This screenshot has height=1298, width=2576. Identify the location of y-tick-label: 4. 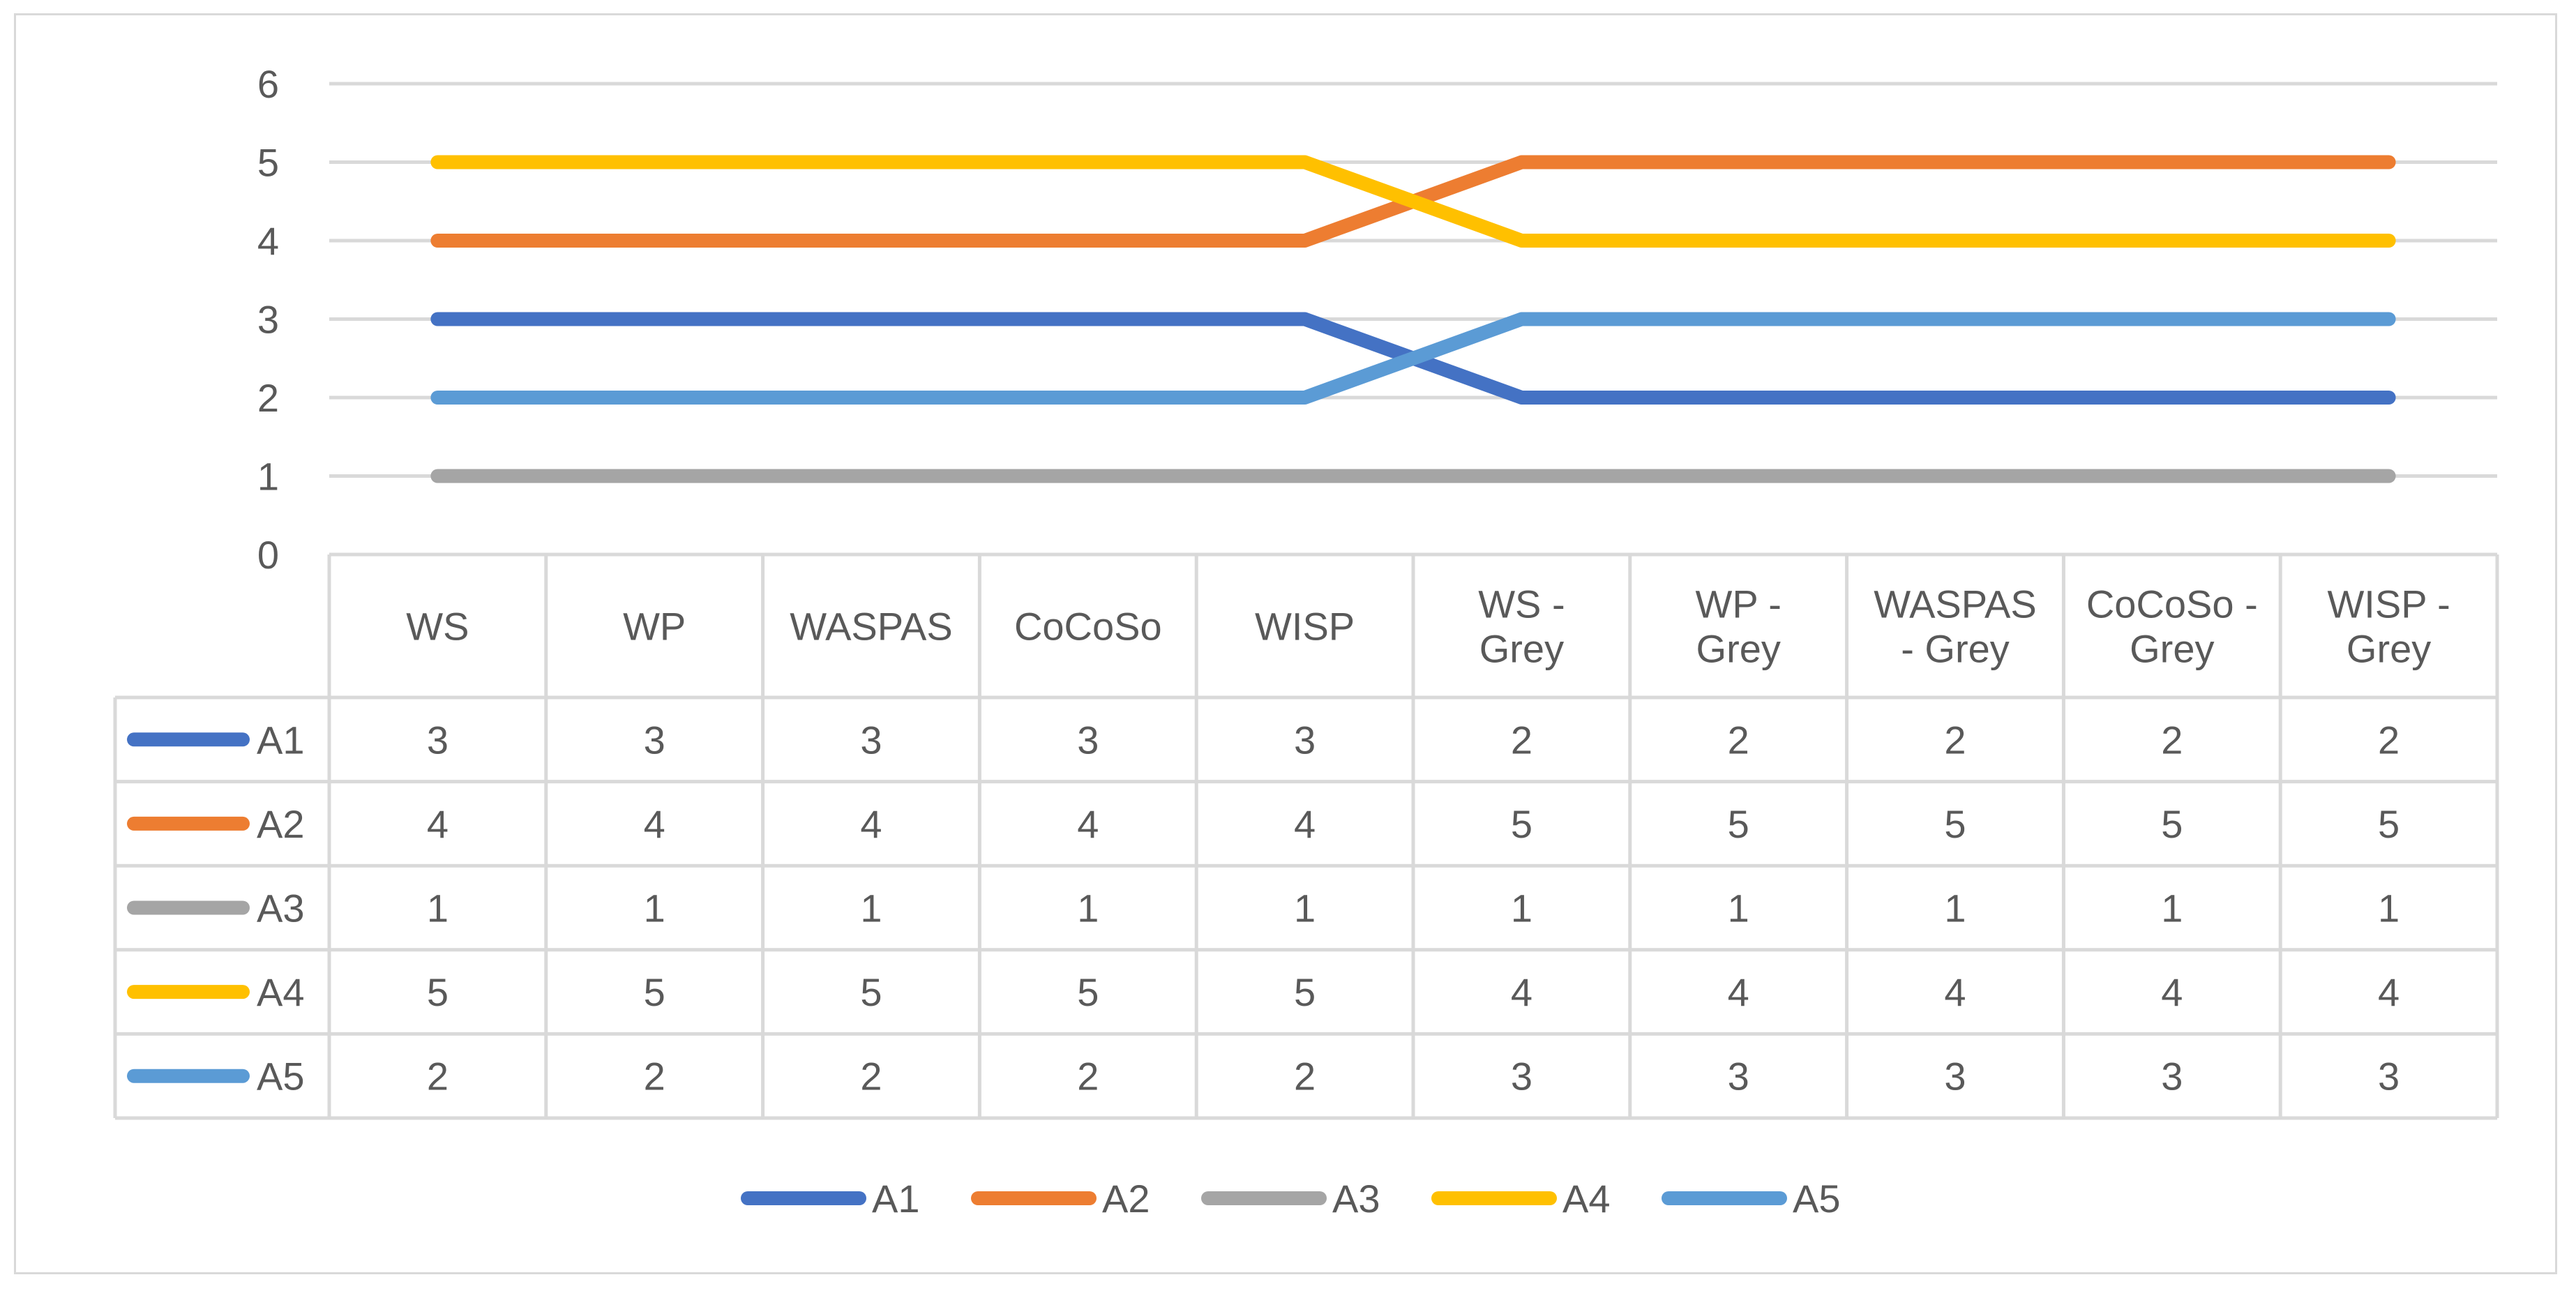
(268, 241).